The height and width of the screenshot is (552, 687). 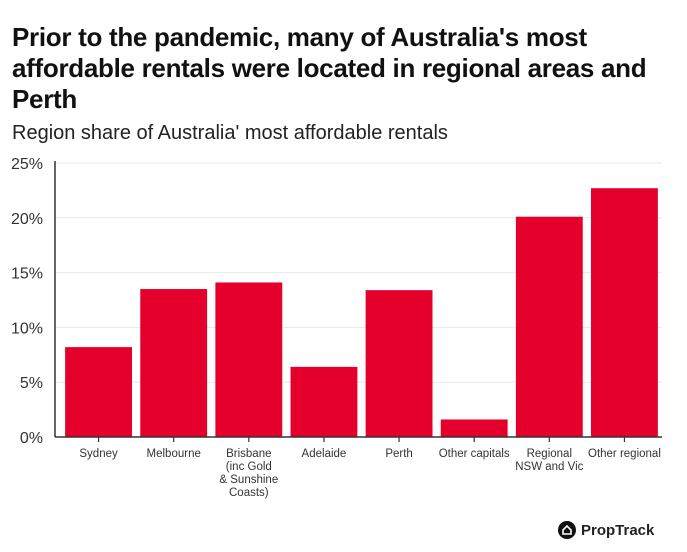 I want to click on y-tick-label: 5%, so click(x=31, y=383).